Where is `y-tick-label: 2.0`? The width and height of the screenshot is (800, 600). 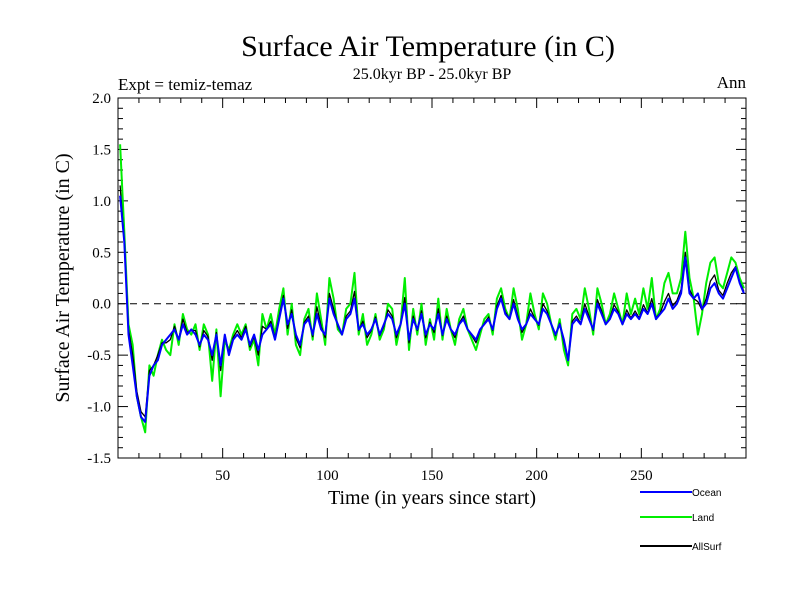 y-tick-label: 2.0 is located at coordinates (101, 99).